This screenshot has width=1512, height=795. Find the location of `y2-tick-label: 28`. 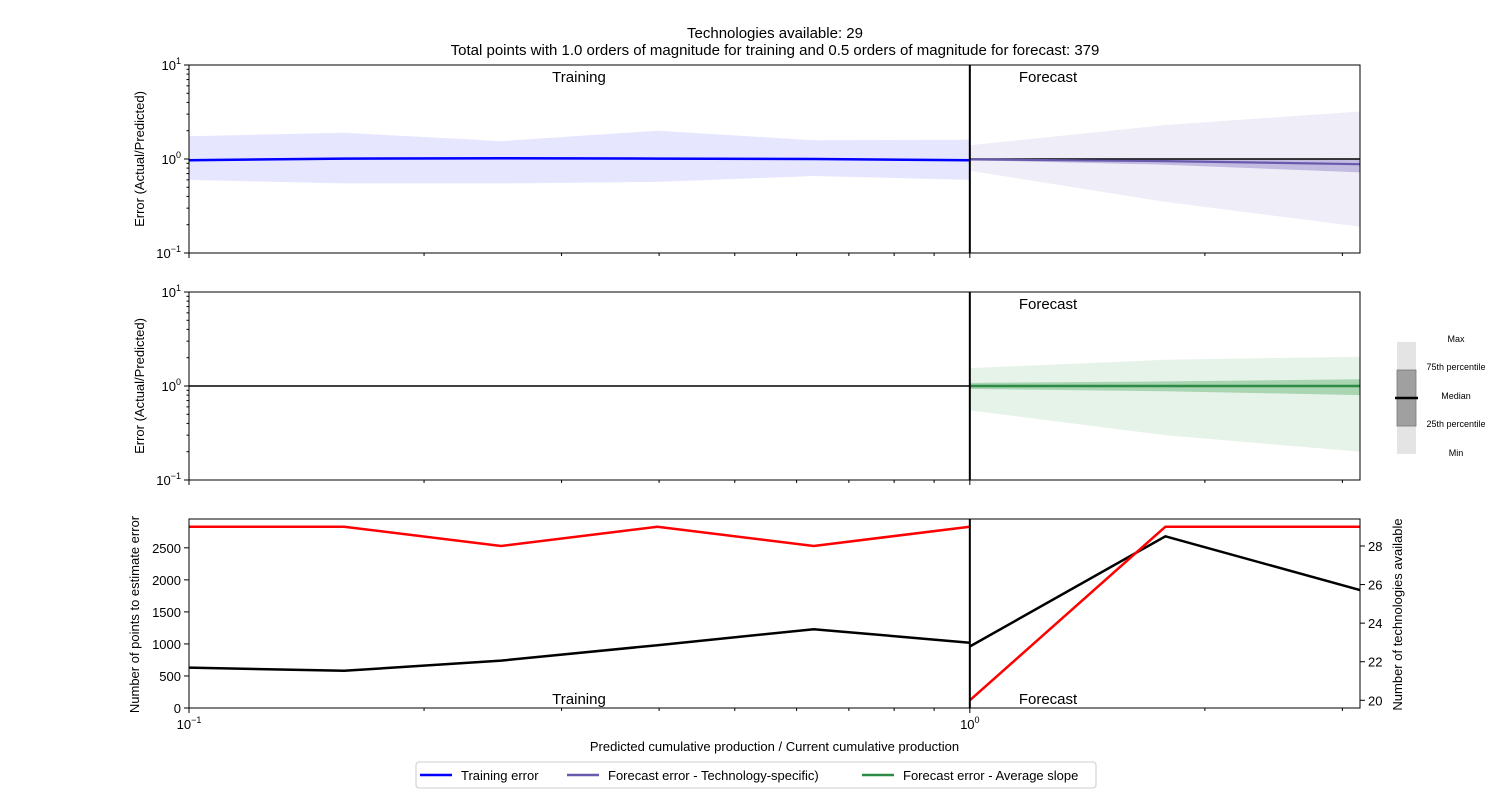

y2-tick-label: 28 is located at coordinates (1375, 546).